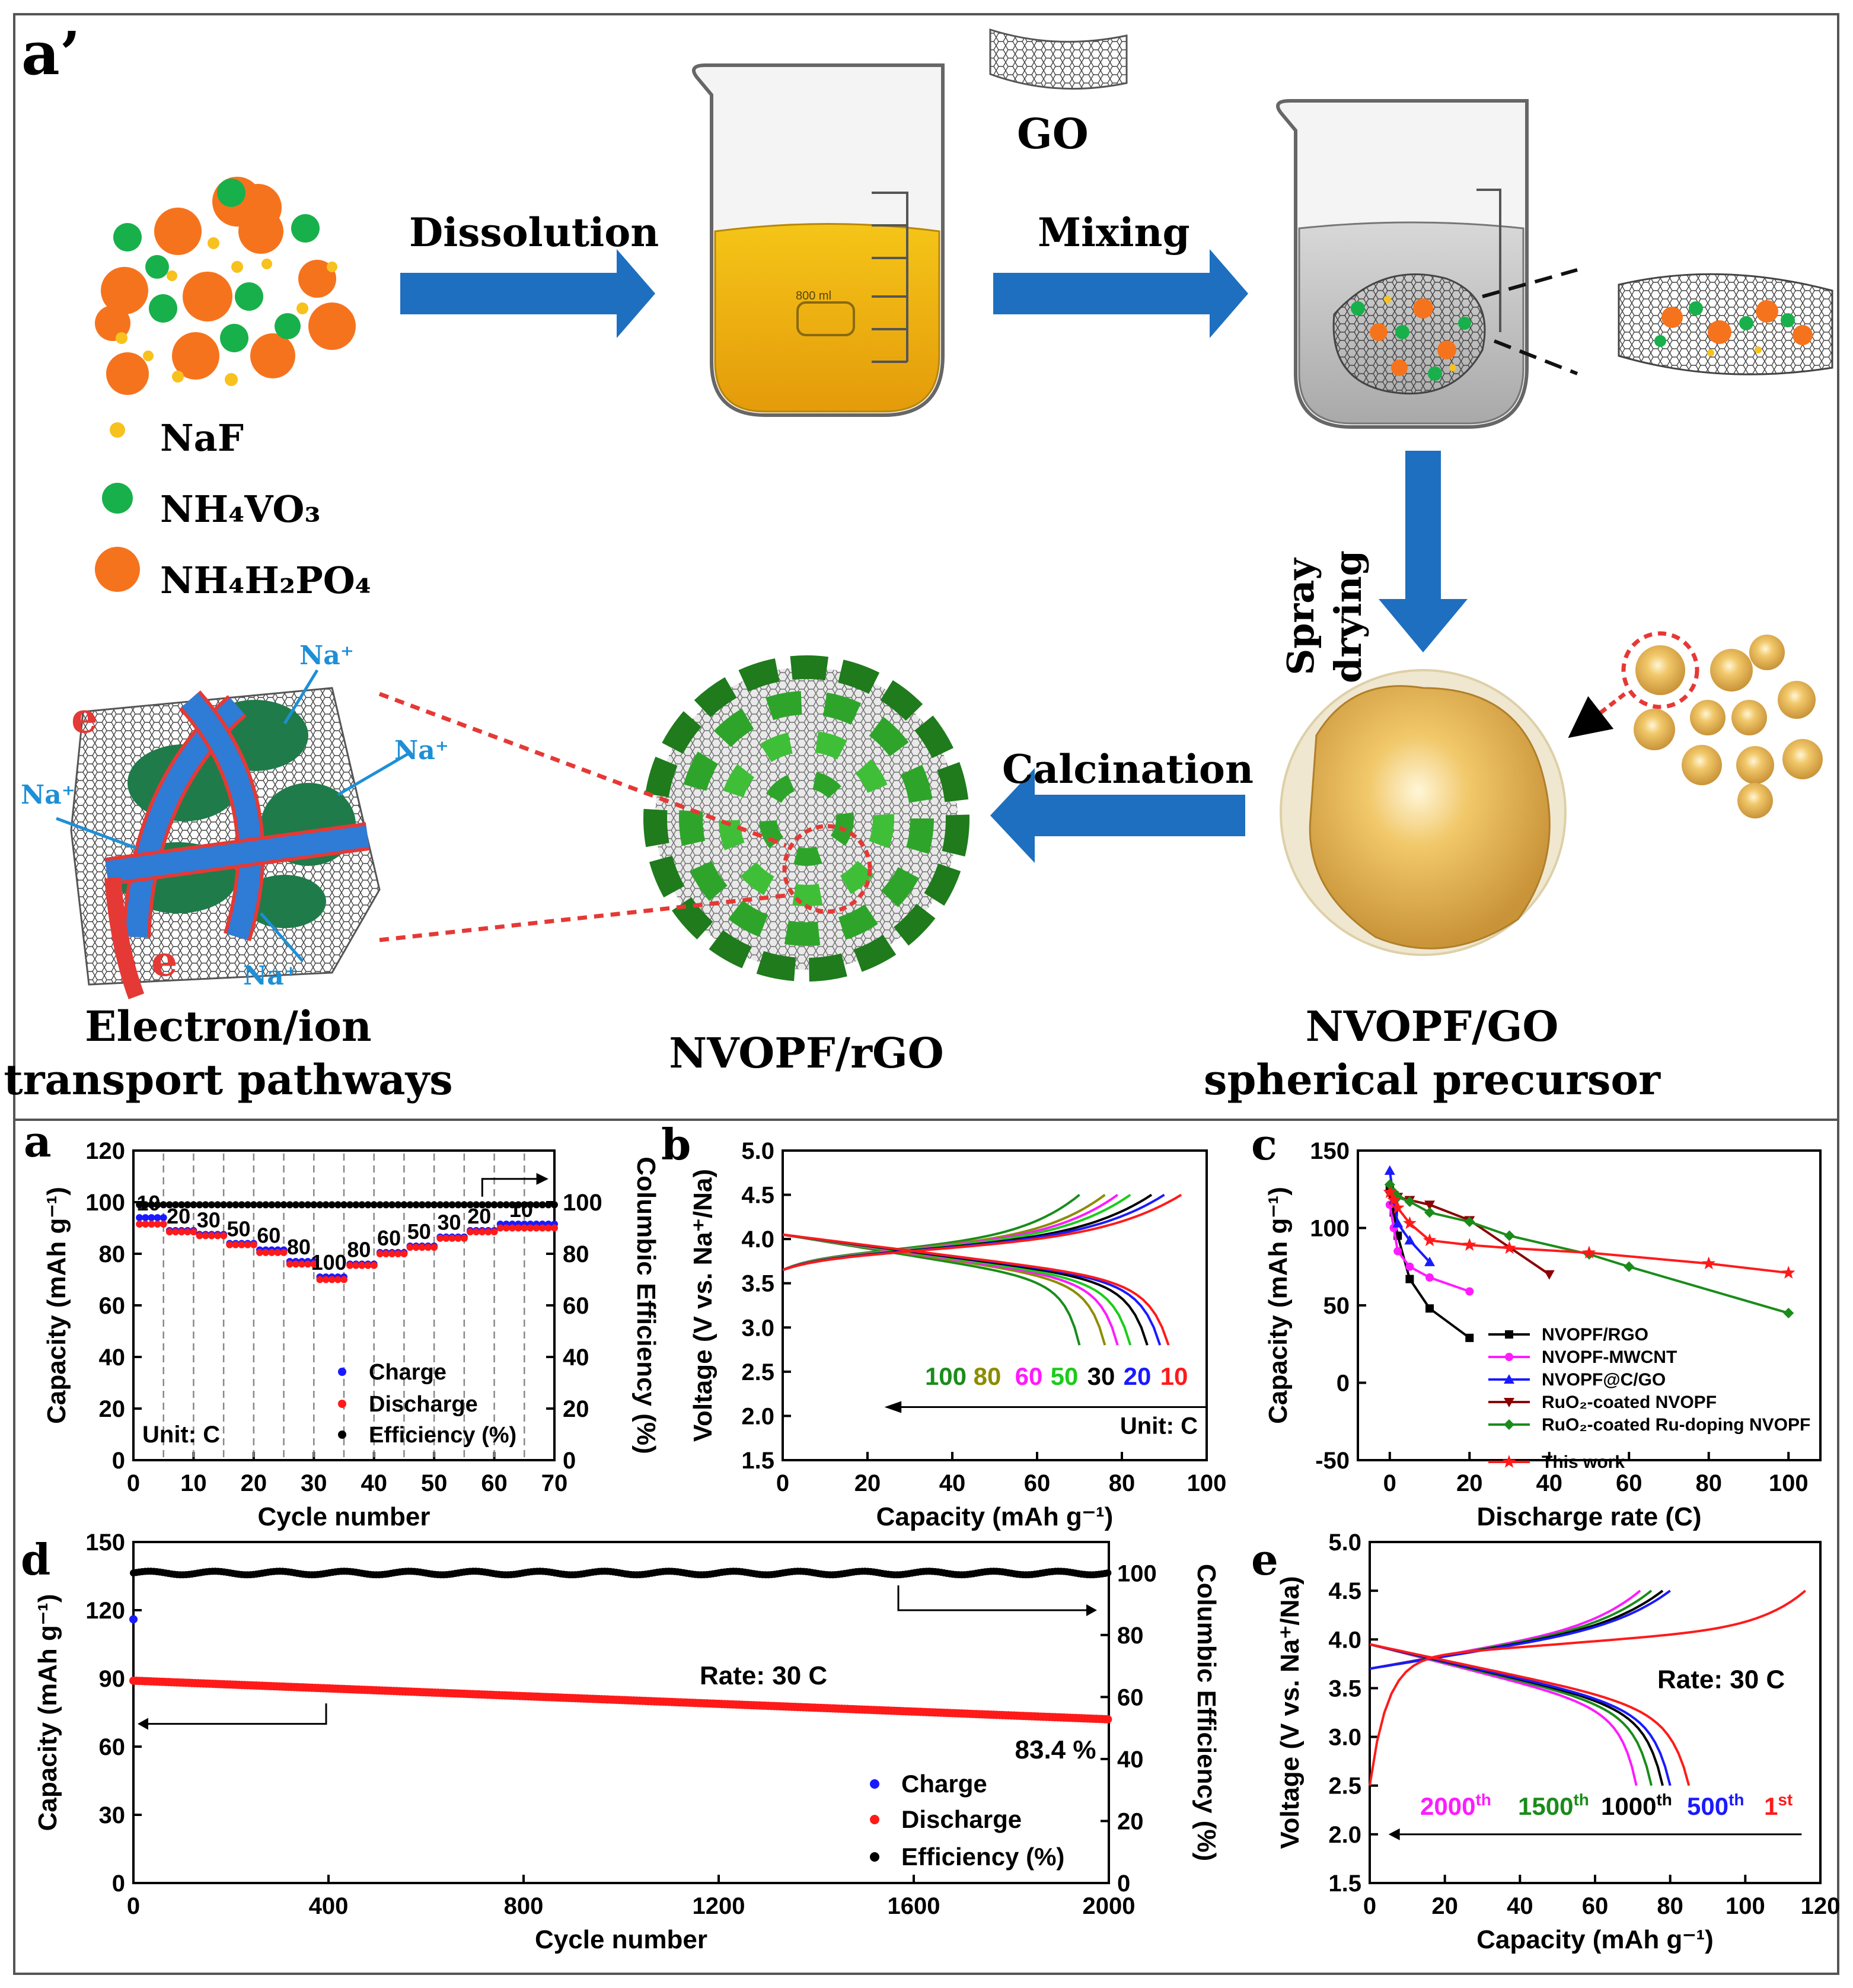  I want to click on cycle-number: 1000, so click(1629, 1806).